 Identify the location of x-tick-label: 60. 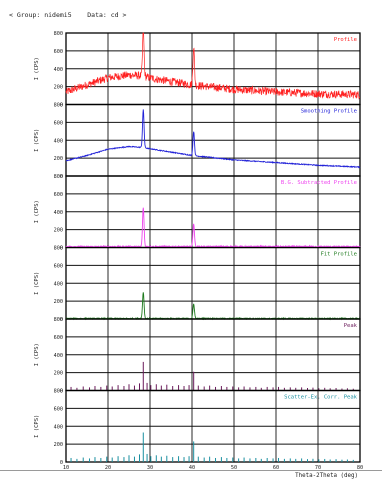
(276, 468).